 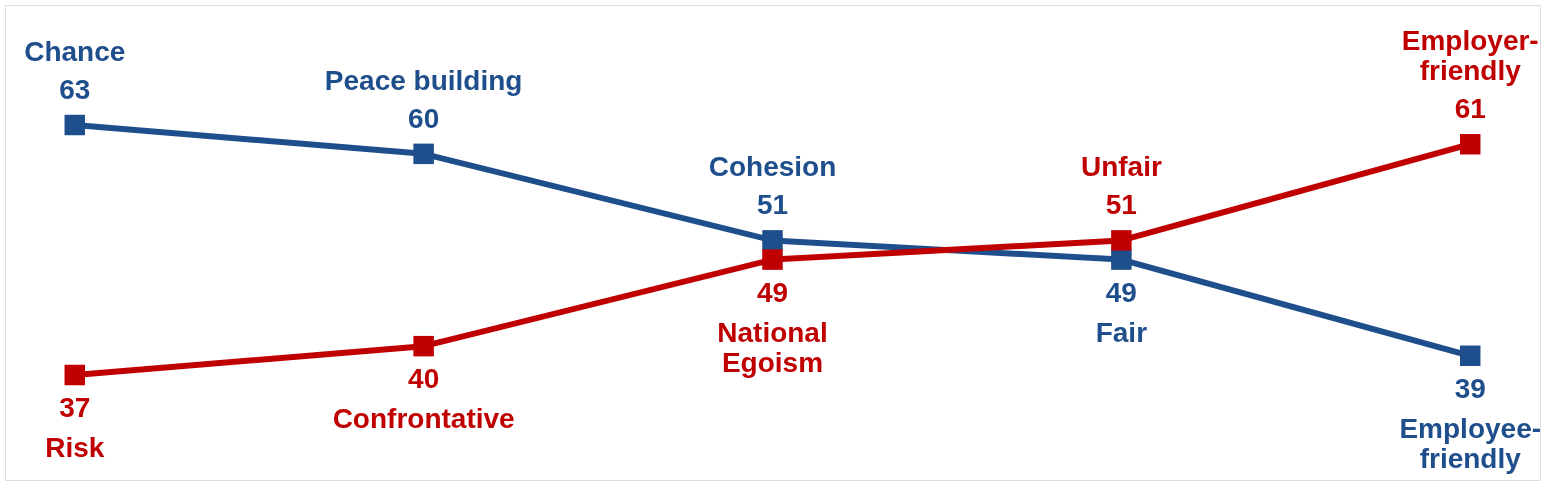 What do you see at coordinates (423, 80) in the screenshot?
I see `text: Peace building` at bounding box center [423, 80].